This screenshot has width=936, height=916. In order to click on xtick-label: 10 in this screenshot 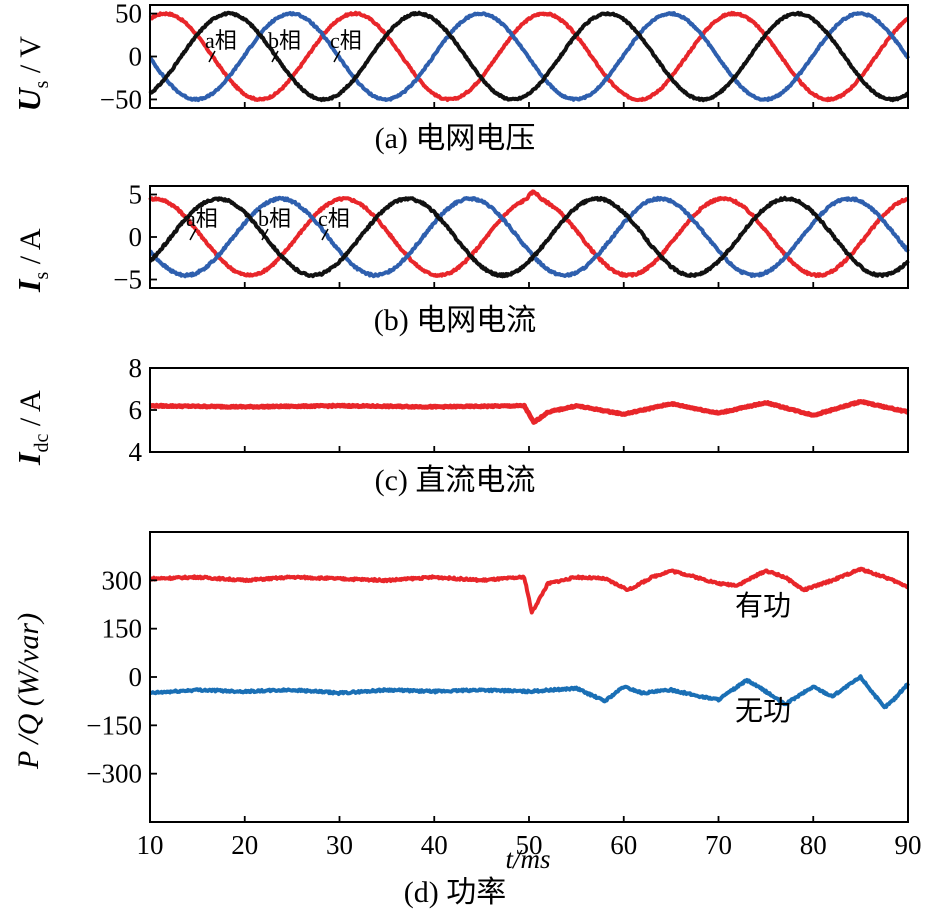, I will do `click(150, 845)`.